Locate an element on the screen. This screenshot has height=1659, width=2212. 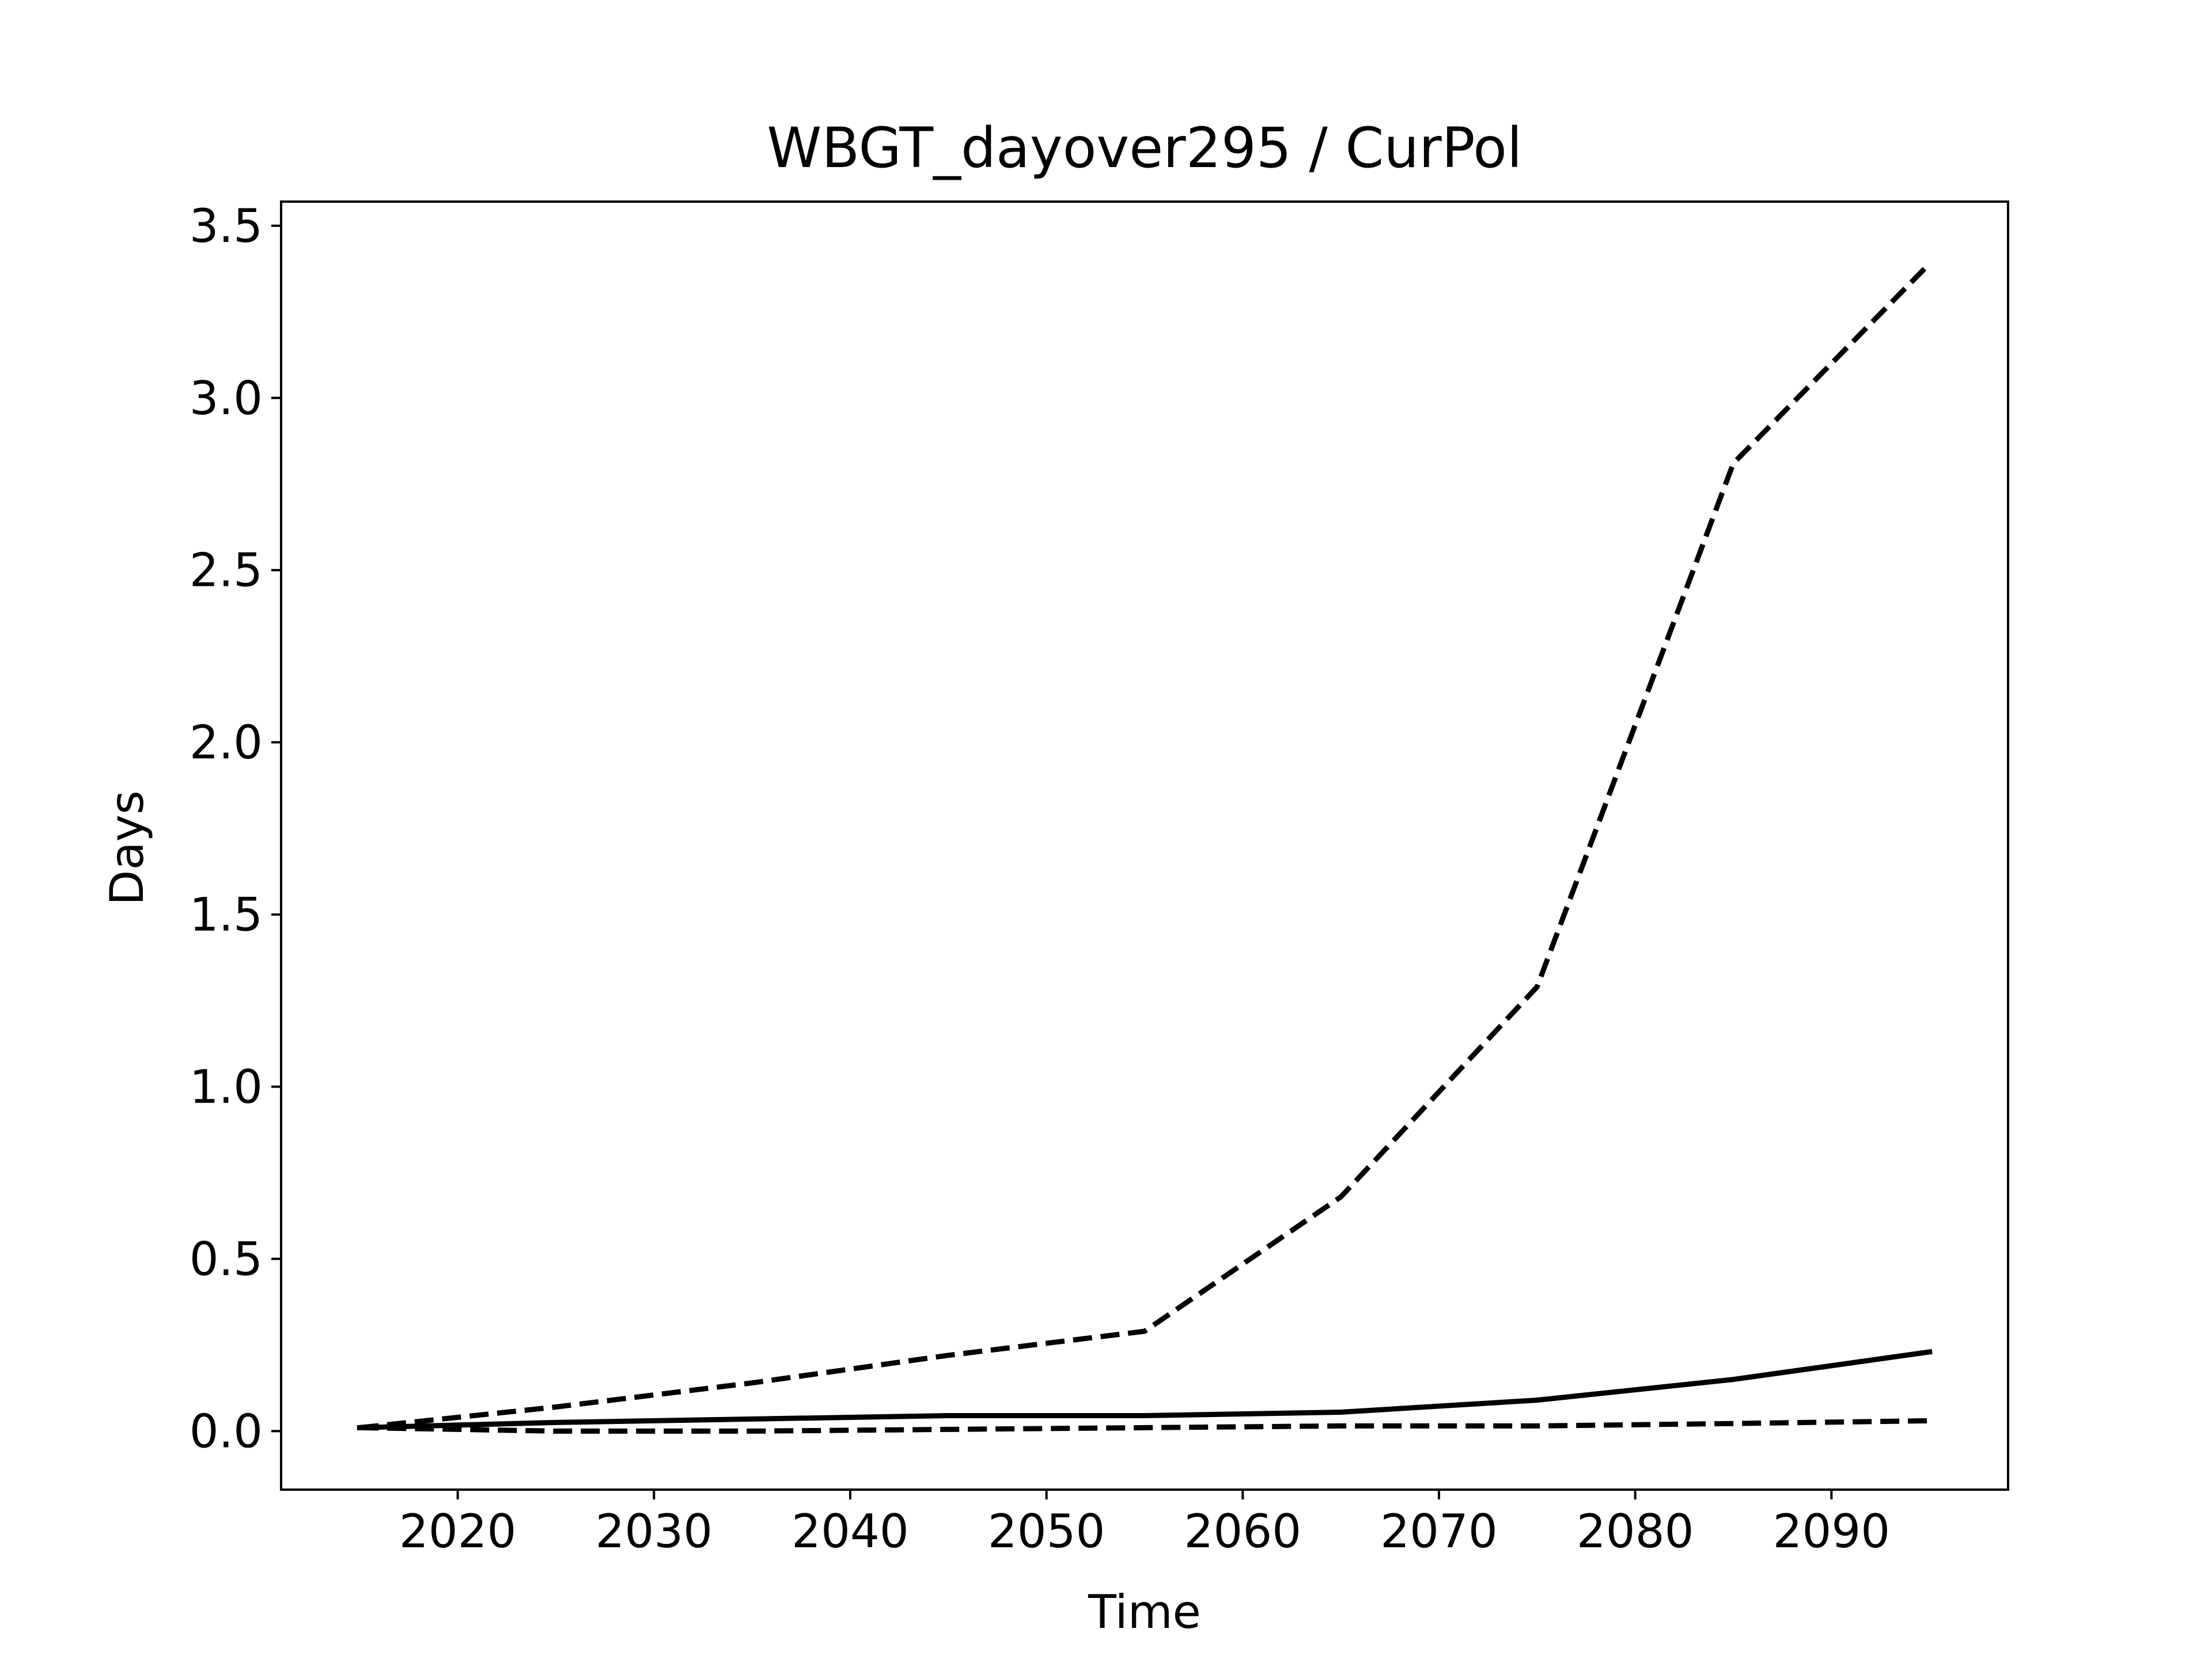
y-tick-label: 2.0 is located at coordinates (226, 743).